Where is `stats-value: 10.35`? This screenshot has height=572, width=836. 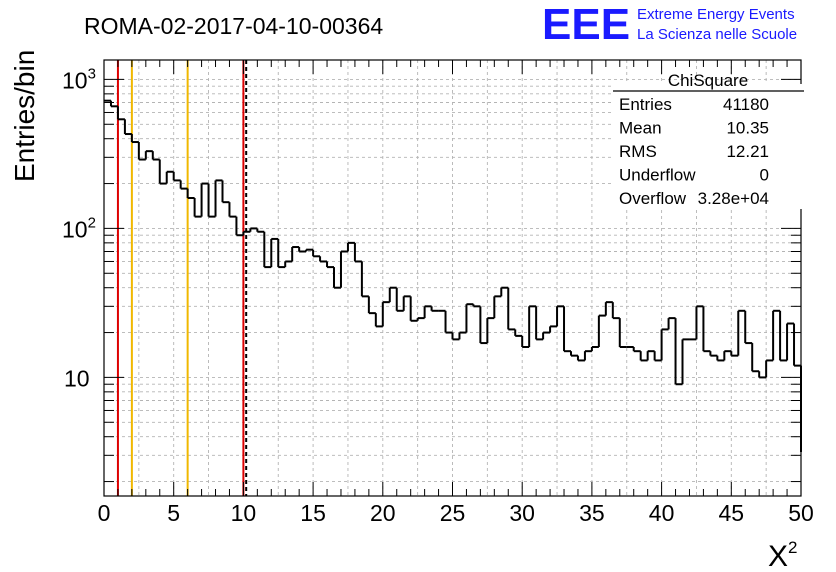 stats-value: 10.35 is located at coordinates (747, 128).